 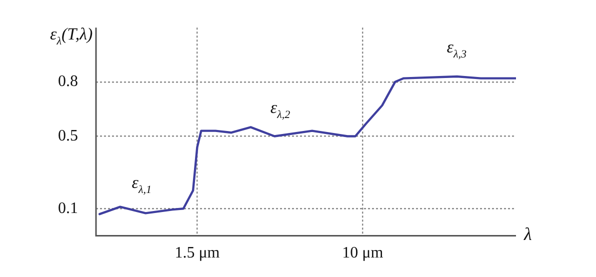 I want to click on y-tick-label: 0.1, so click(x=68, y=208).